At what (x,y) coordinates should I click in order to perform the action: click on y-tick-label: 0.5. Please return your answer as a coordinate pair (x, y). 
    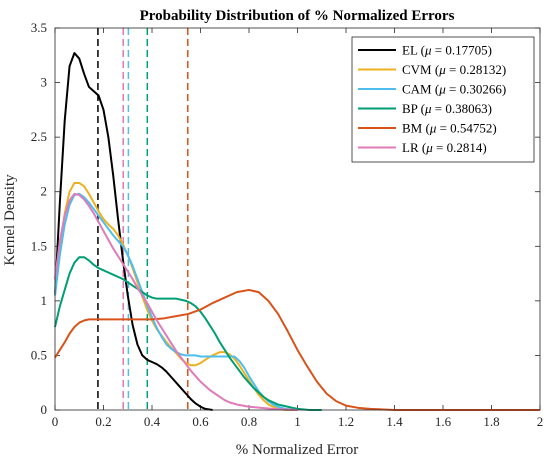
    Looking at the image, I should click on (39, 354).